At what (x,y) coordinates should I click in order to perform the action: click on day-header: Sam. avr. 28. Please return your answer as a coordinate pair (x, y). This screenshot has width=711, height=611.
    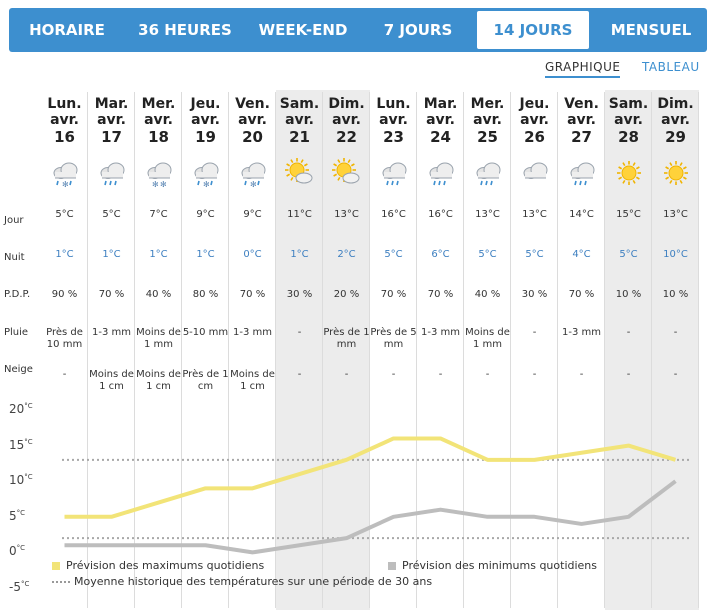
    Looking at the image, I should click on (628, 120).